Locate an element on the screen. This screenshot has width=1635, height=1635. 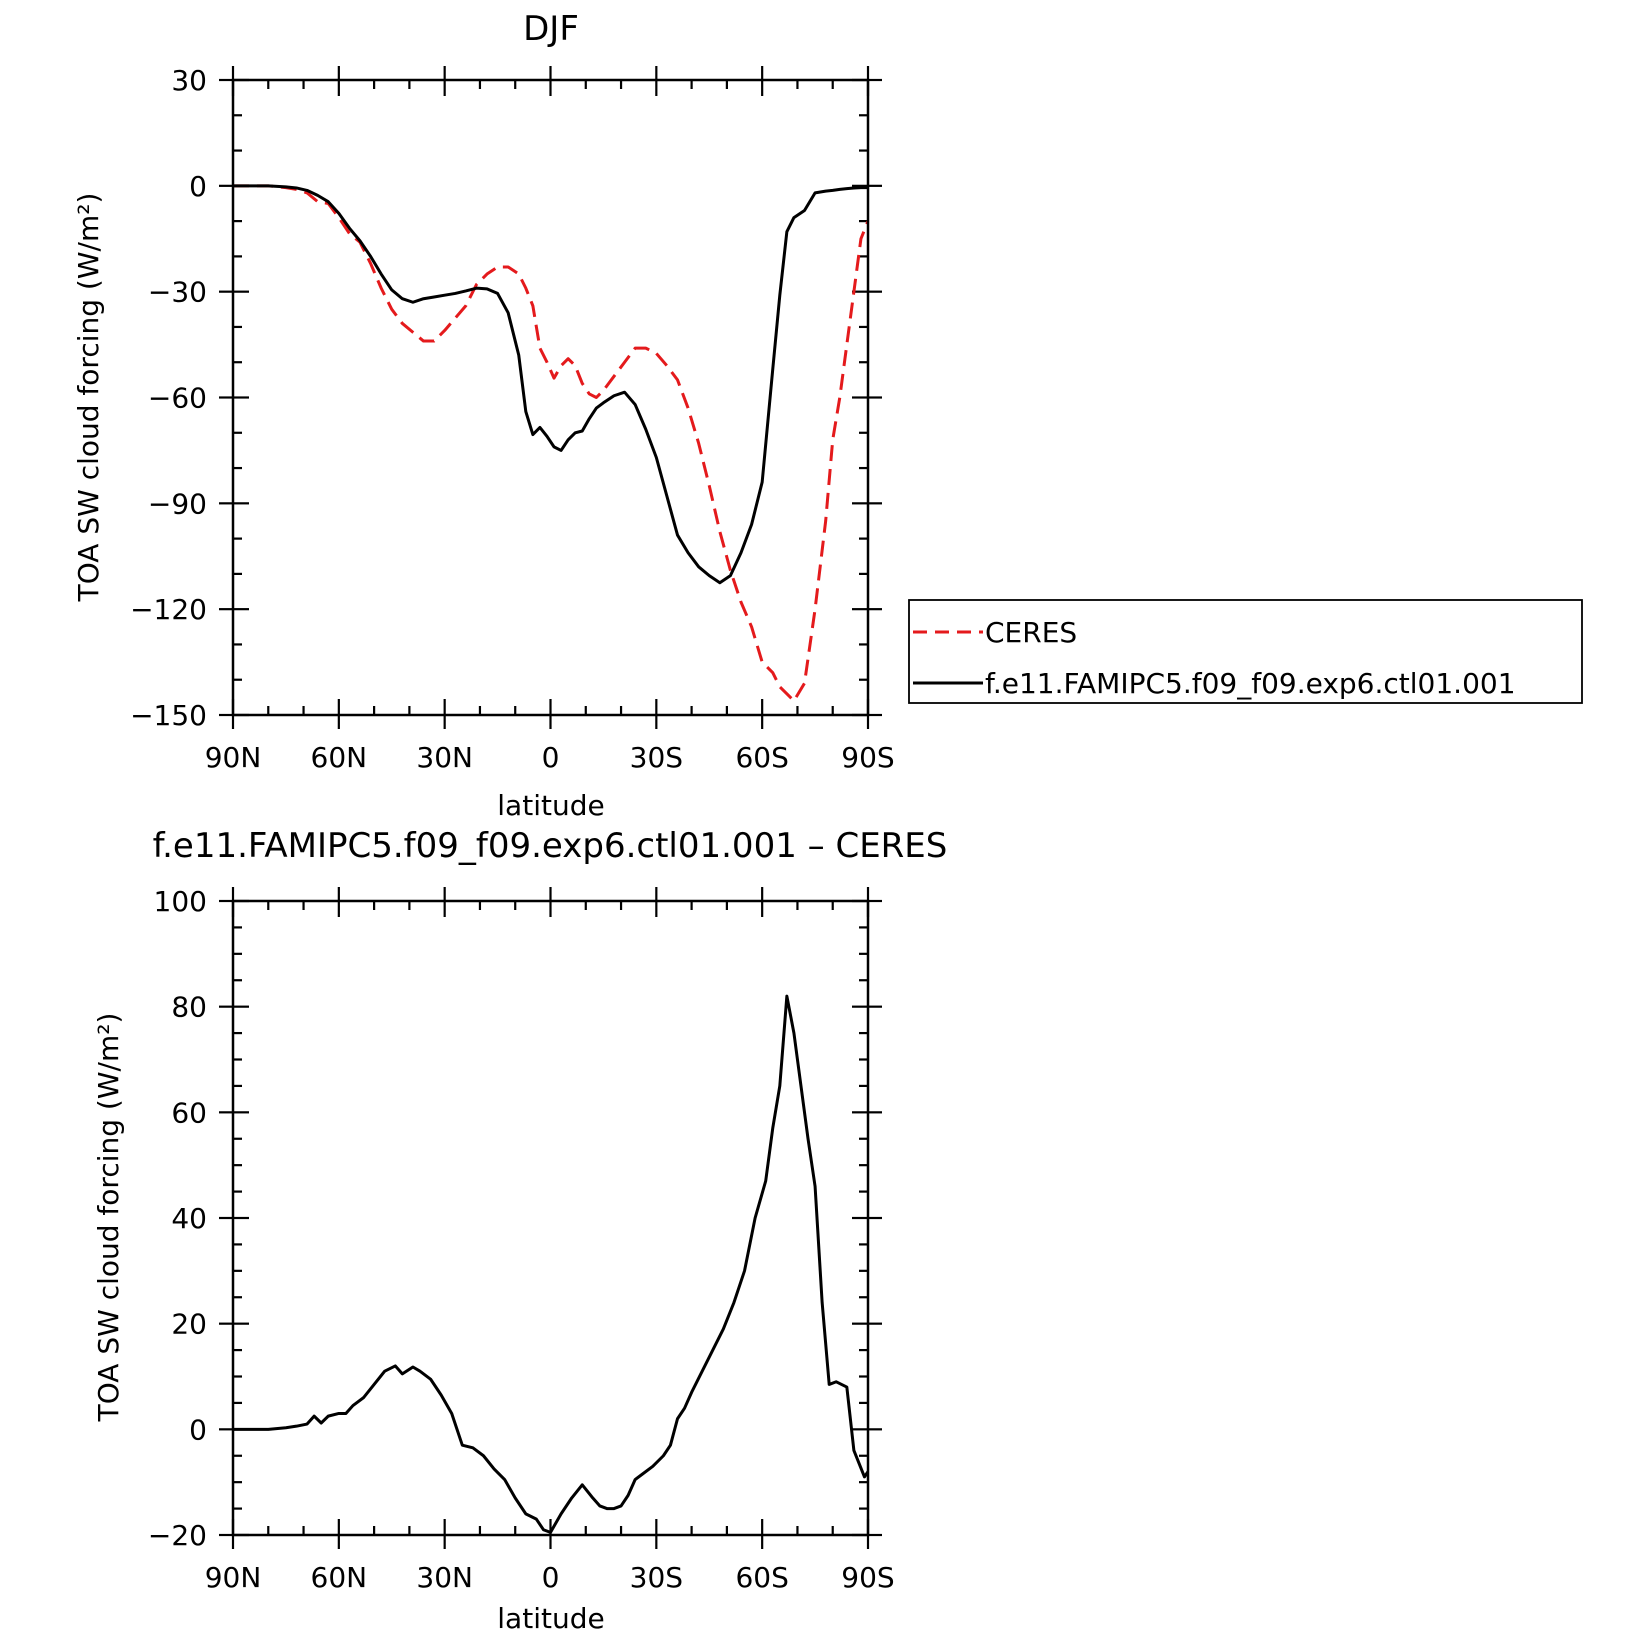
bottom-y-tick-label: 40 is located at coordinates (189, 1218).